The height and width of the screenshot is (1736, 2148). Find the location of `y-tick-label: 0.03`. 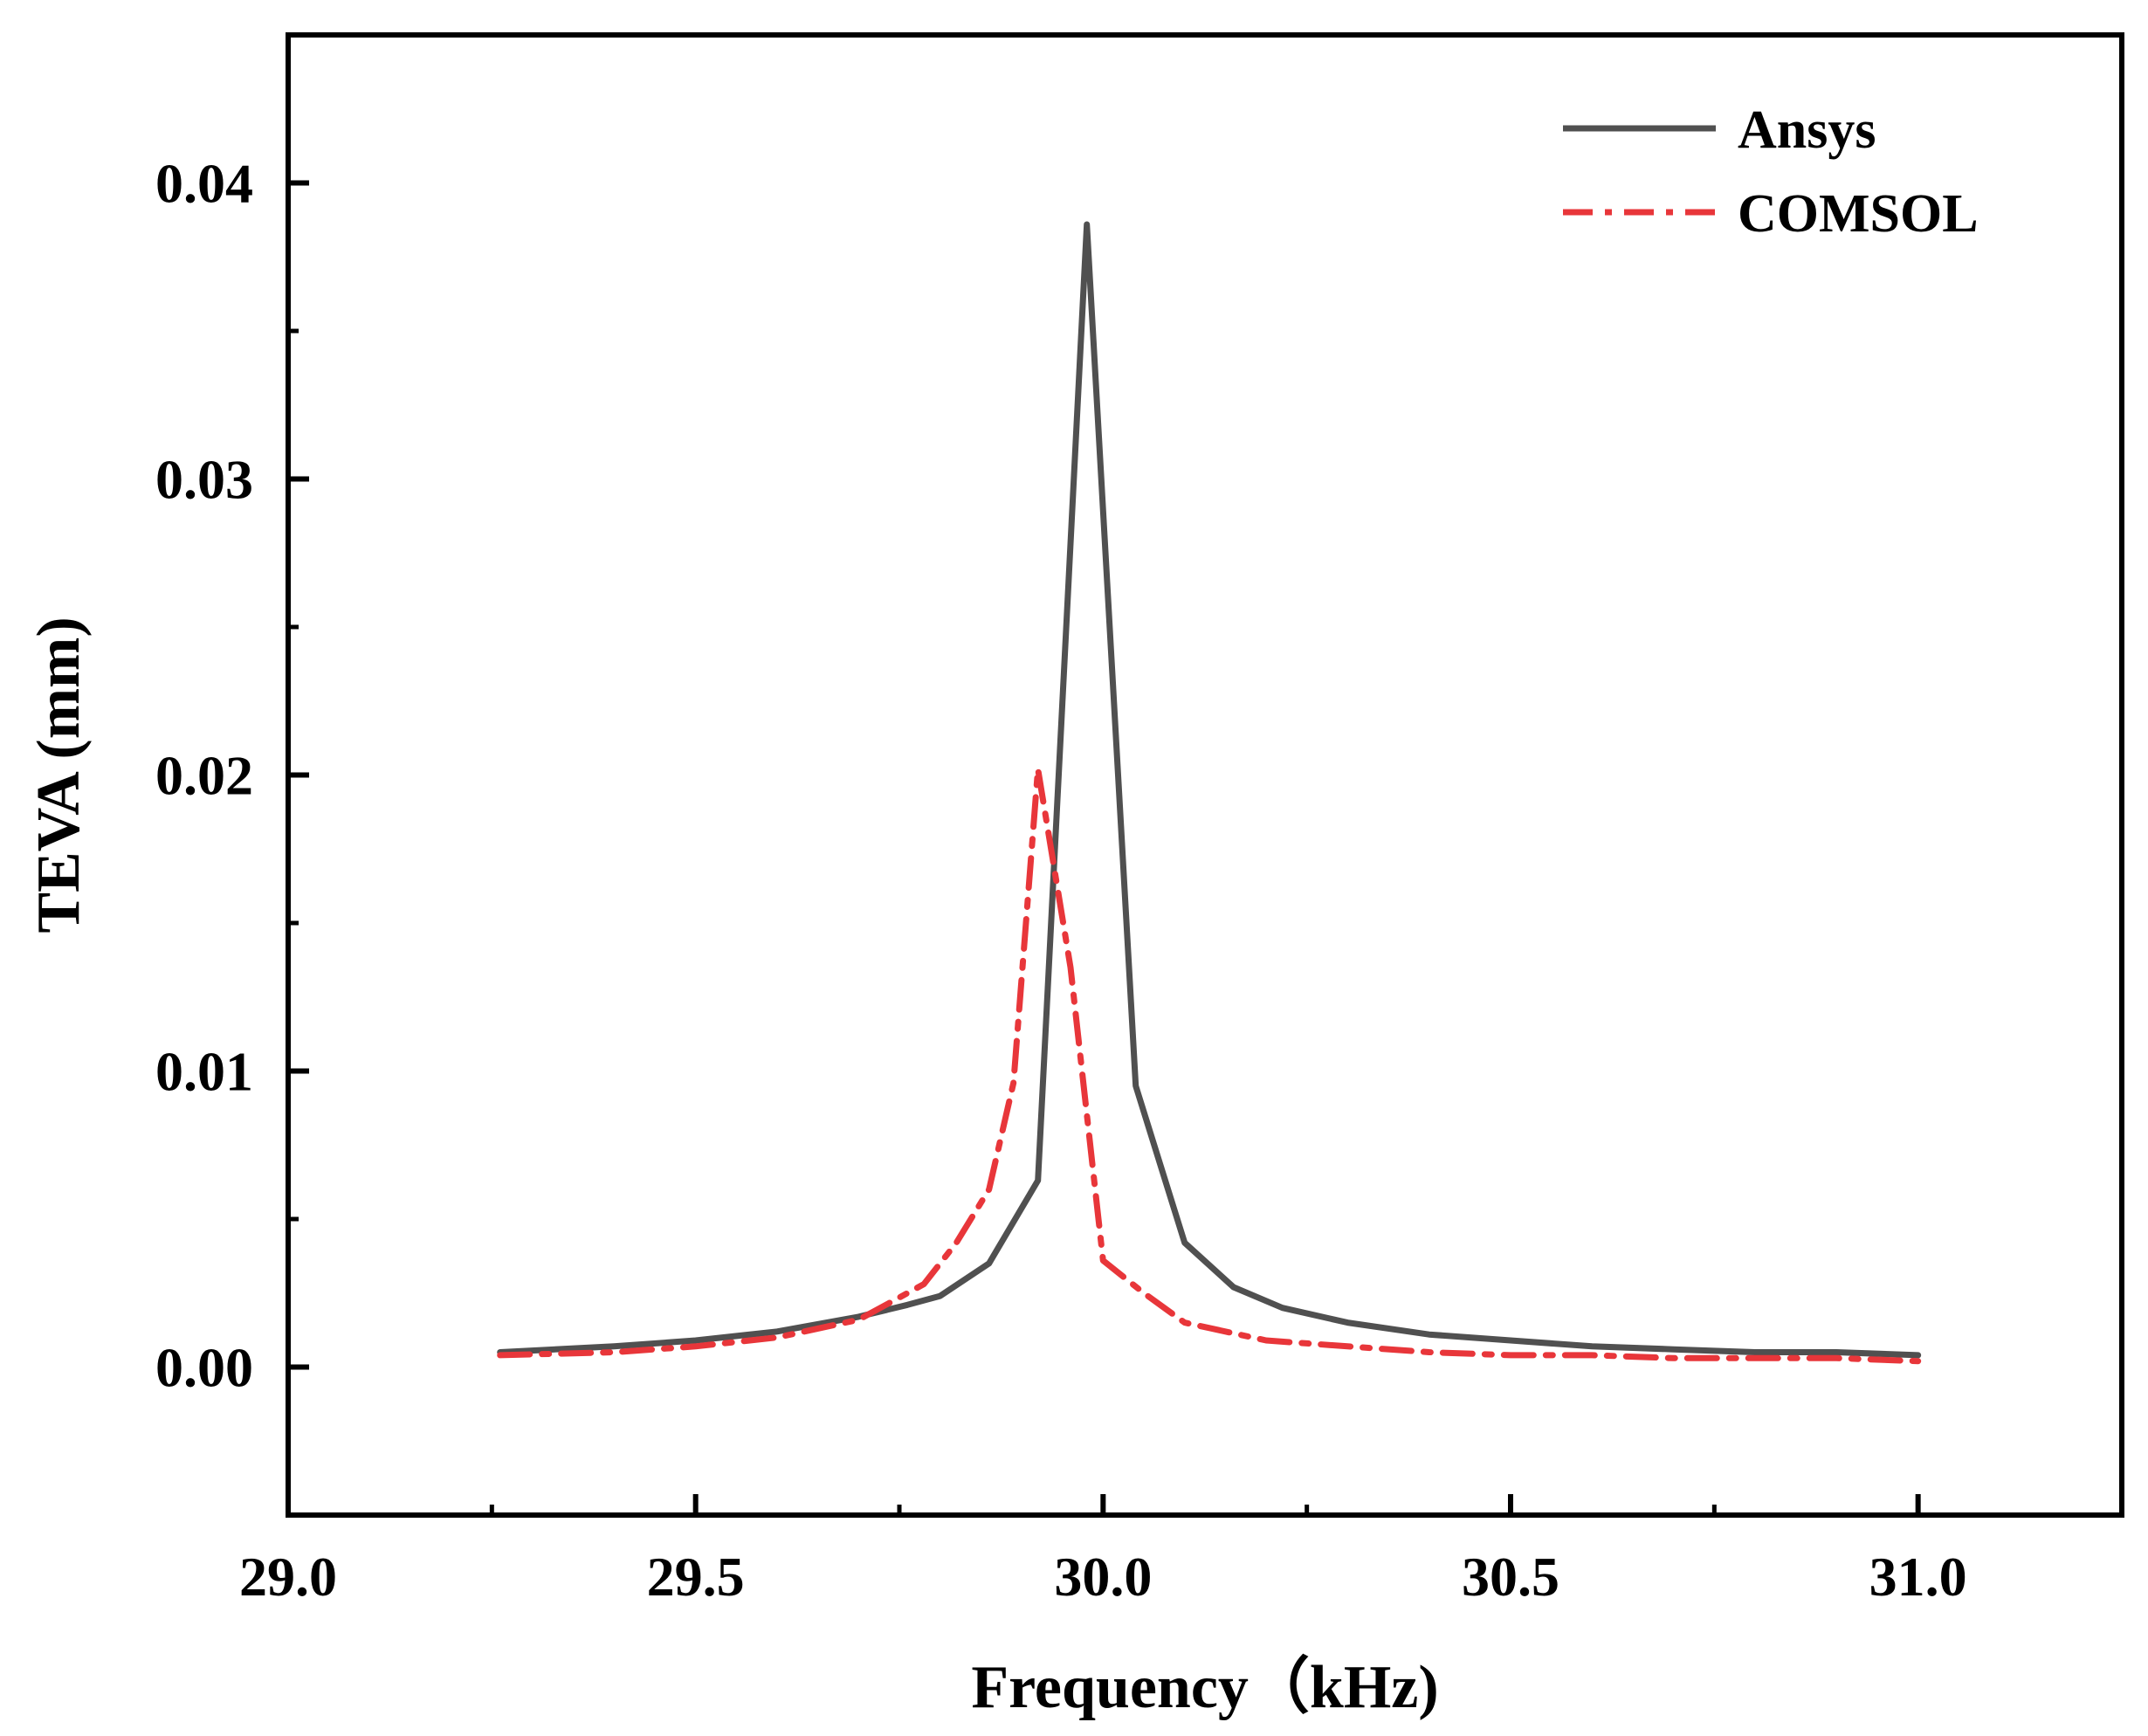

y-tick-label: 0.03 is located at coordinates (204, 480).